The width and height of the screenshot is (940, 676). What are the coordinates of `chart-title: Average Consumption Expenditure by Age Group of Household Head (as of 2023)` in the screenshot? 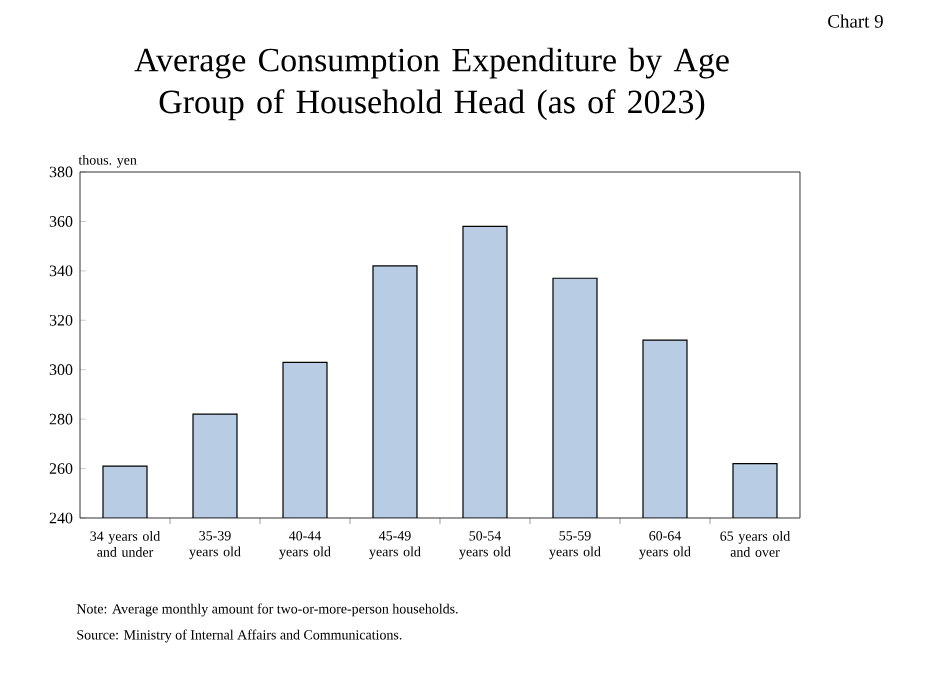 It's located at (431, 84).